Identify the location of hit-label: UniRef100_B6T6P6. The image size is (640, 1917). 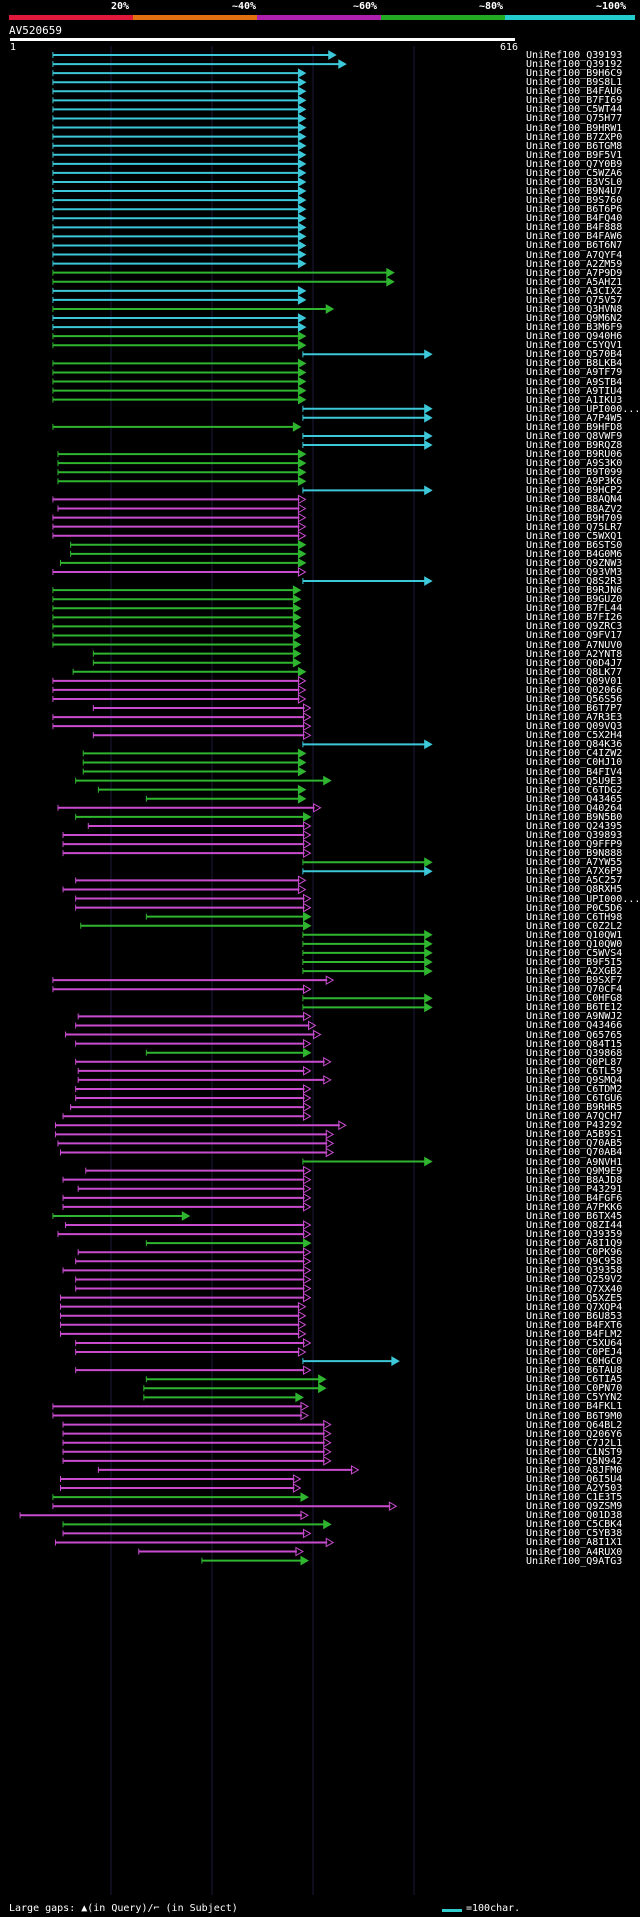
(574, 210).